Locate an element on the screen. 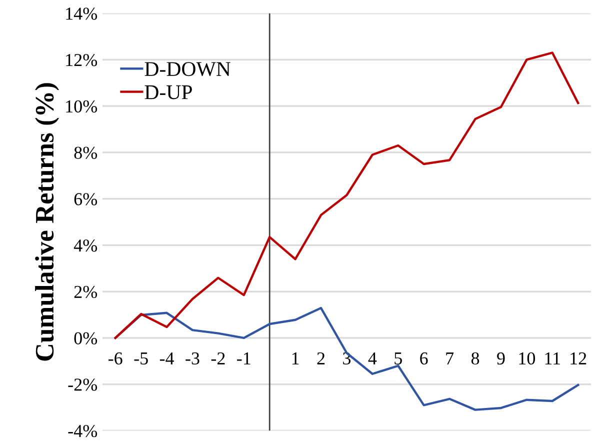 The width and height of the screenshot is (603, 444). x-tick-label: 2 is located at coordinates (321, 358).